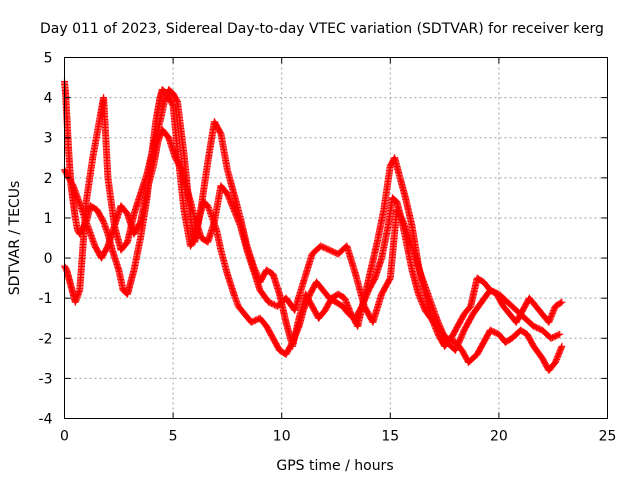 The width and height of the screenshot is (640, 480). I want to click on y-tick-label: 0, so click(48, 259).